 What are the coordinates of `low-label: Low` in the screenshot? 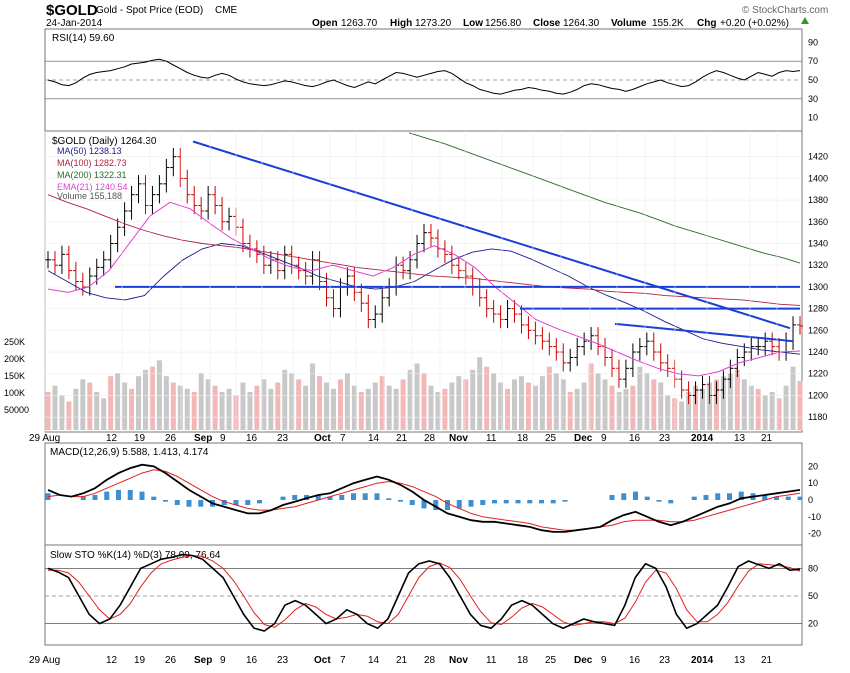 It's located at (473, 23).